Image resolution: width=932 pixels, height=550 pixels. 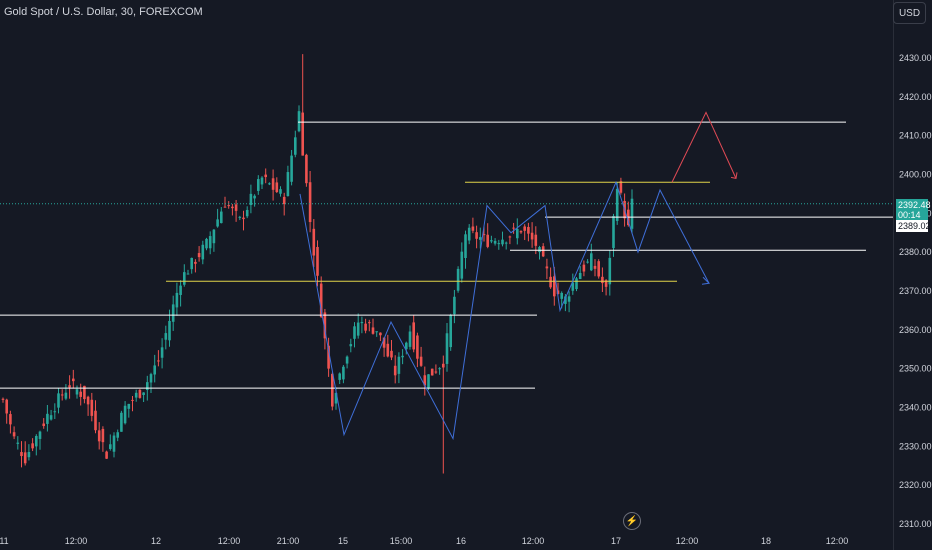 I want to click on blue-arrowhead, so click(x=706, y=280).